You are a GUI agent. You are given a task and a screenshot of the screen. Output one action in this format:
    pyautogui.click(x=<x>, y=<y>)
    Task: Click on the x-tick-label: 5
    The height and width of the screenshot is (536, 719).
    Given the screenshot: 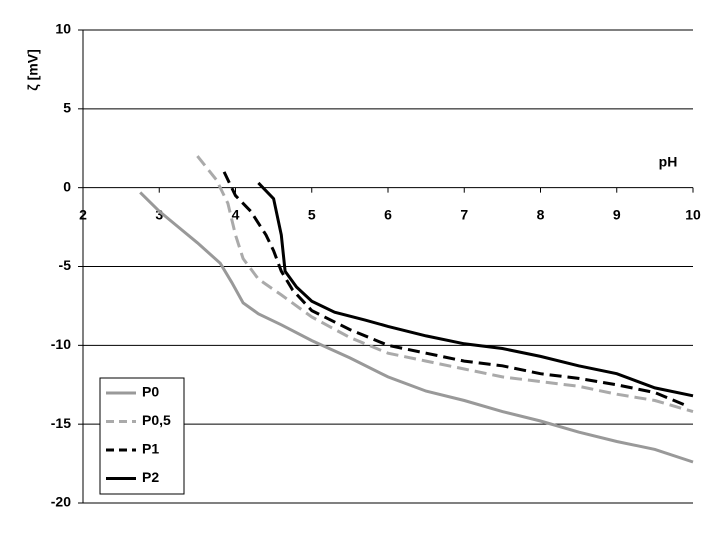 What is the action you would take?
    pyautogui.click(x=312, y=214)
    